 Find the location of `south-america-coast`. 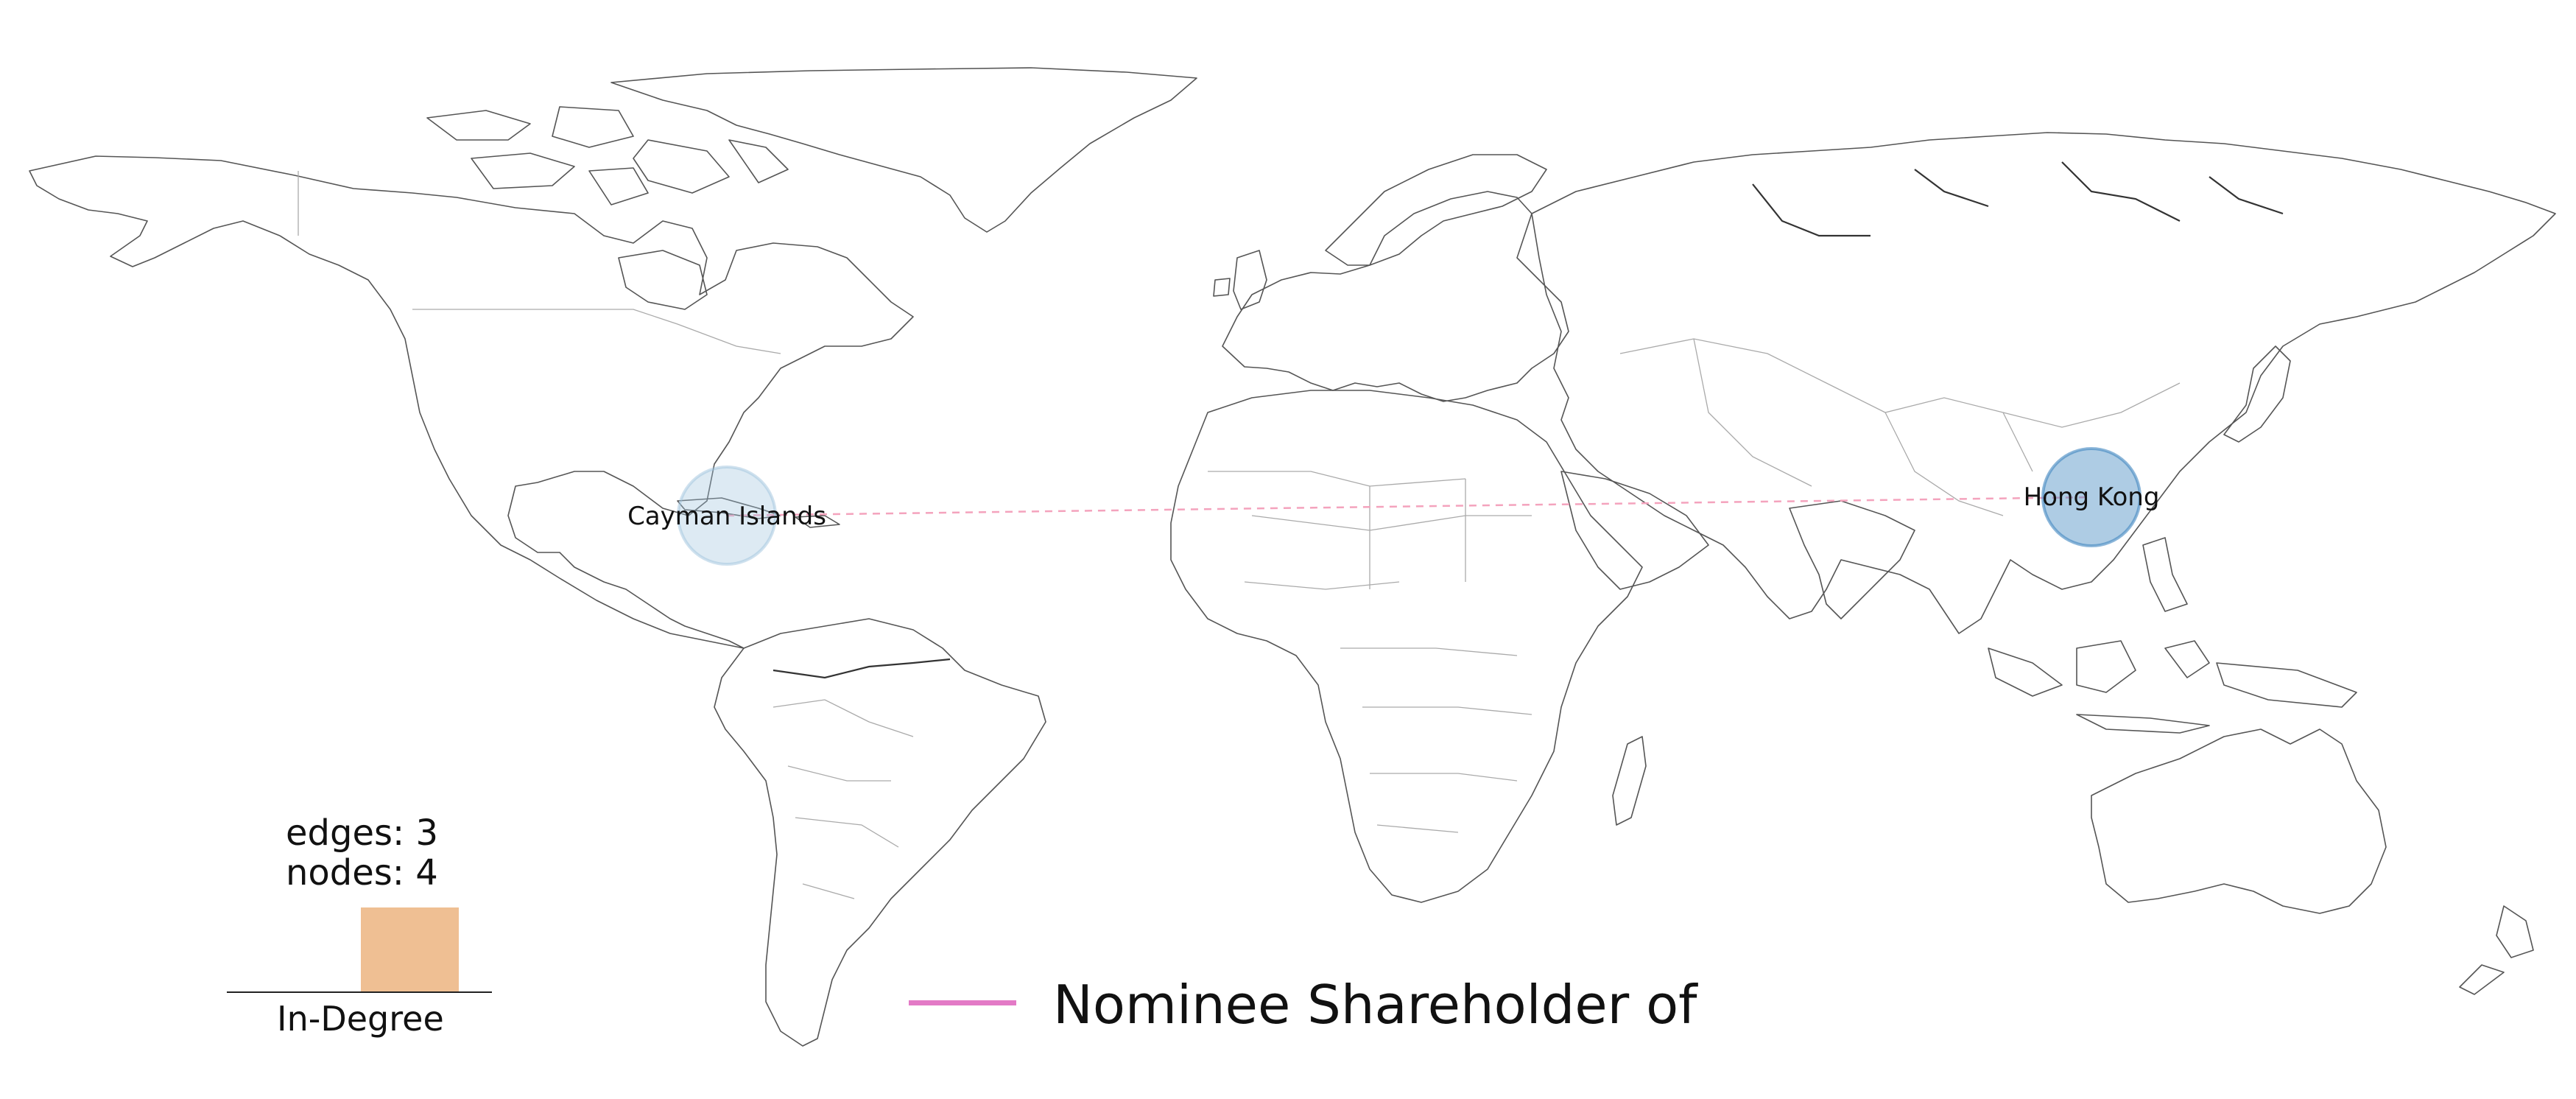

south-america-coast is located at coordinates (880, 832).